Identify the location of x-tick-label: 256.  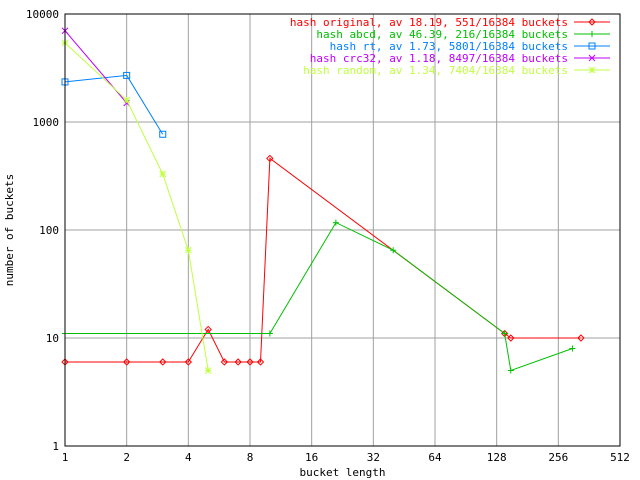
(558, 457).